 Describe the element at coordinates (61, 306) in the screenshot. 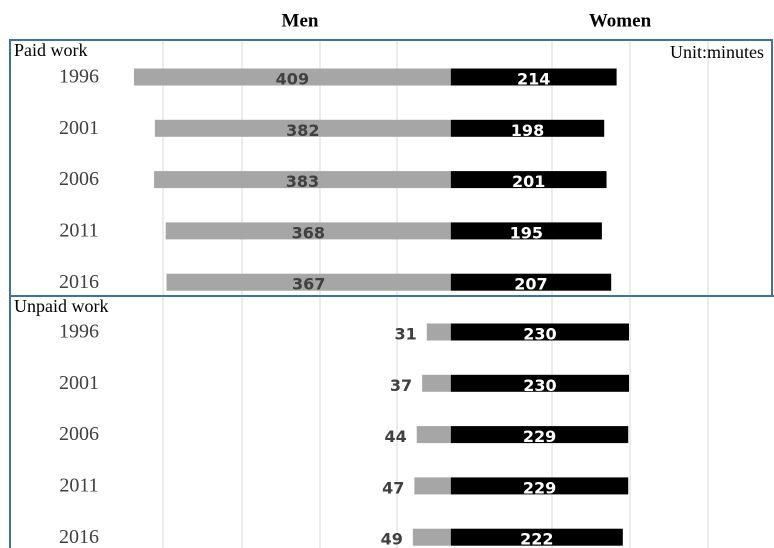

I see `panel-title: Unpaid work` at that location.